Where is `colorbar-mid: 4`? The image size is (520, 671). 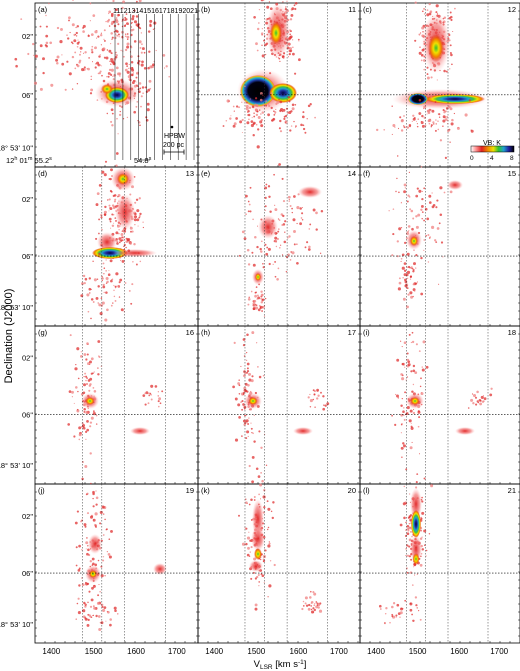
colorbar-mid: 4 is located at coordinates (492, 158).